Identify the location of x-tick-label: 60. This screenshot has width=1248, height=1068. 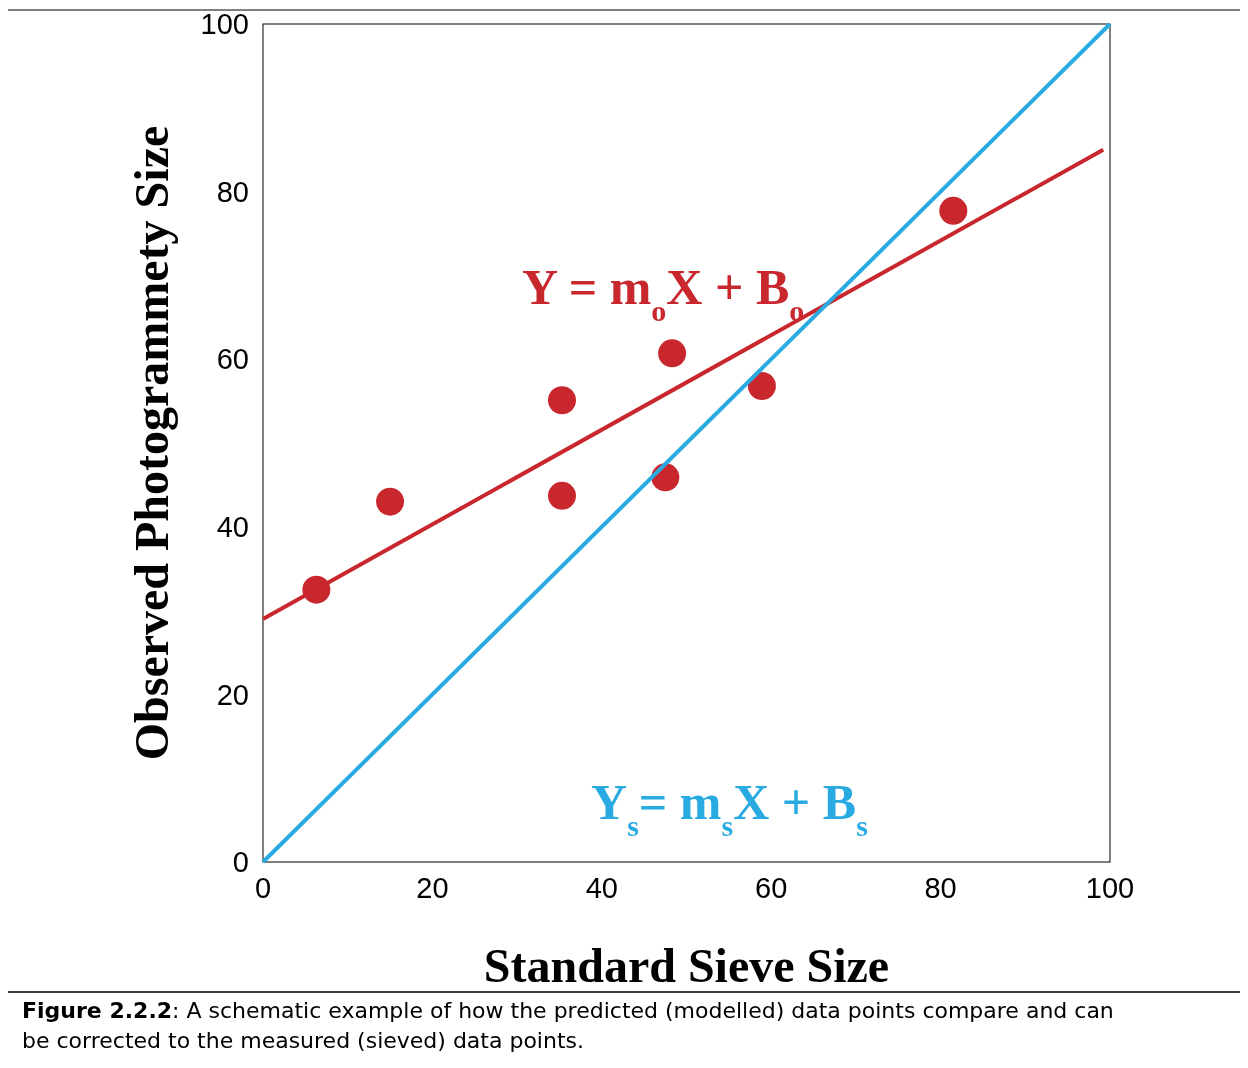
(771, 888).